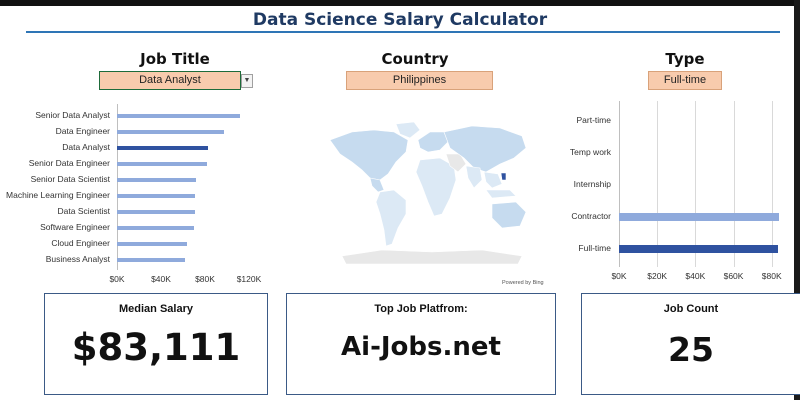 The width and height of the screenshot is (800, 400). What do you see at coordinates (170, 132) in the screenshot?
I see `bar-data-engineer` at bounding box center [170, 132].